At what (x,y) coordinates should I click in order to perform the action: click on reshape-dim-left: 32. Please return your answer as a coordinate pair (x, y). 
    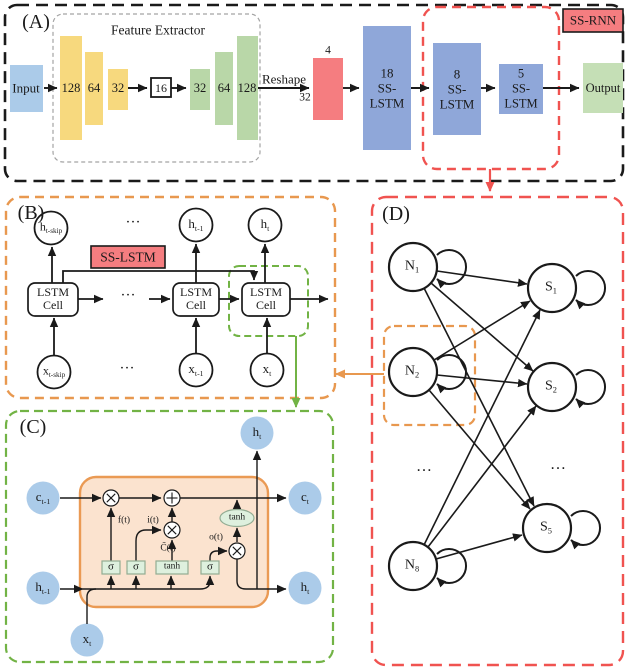
    Looking at the image, I should click on (305, 97).